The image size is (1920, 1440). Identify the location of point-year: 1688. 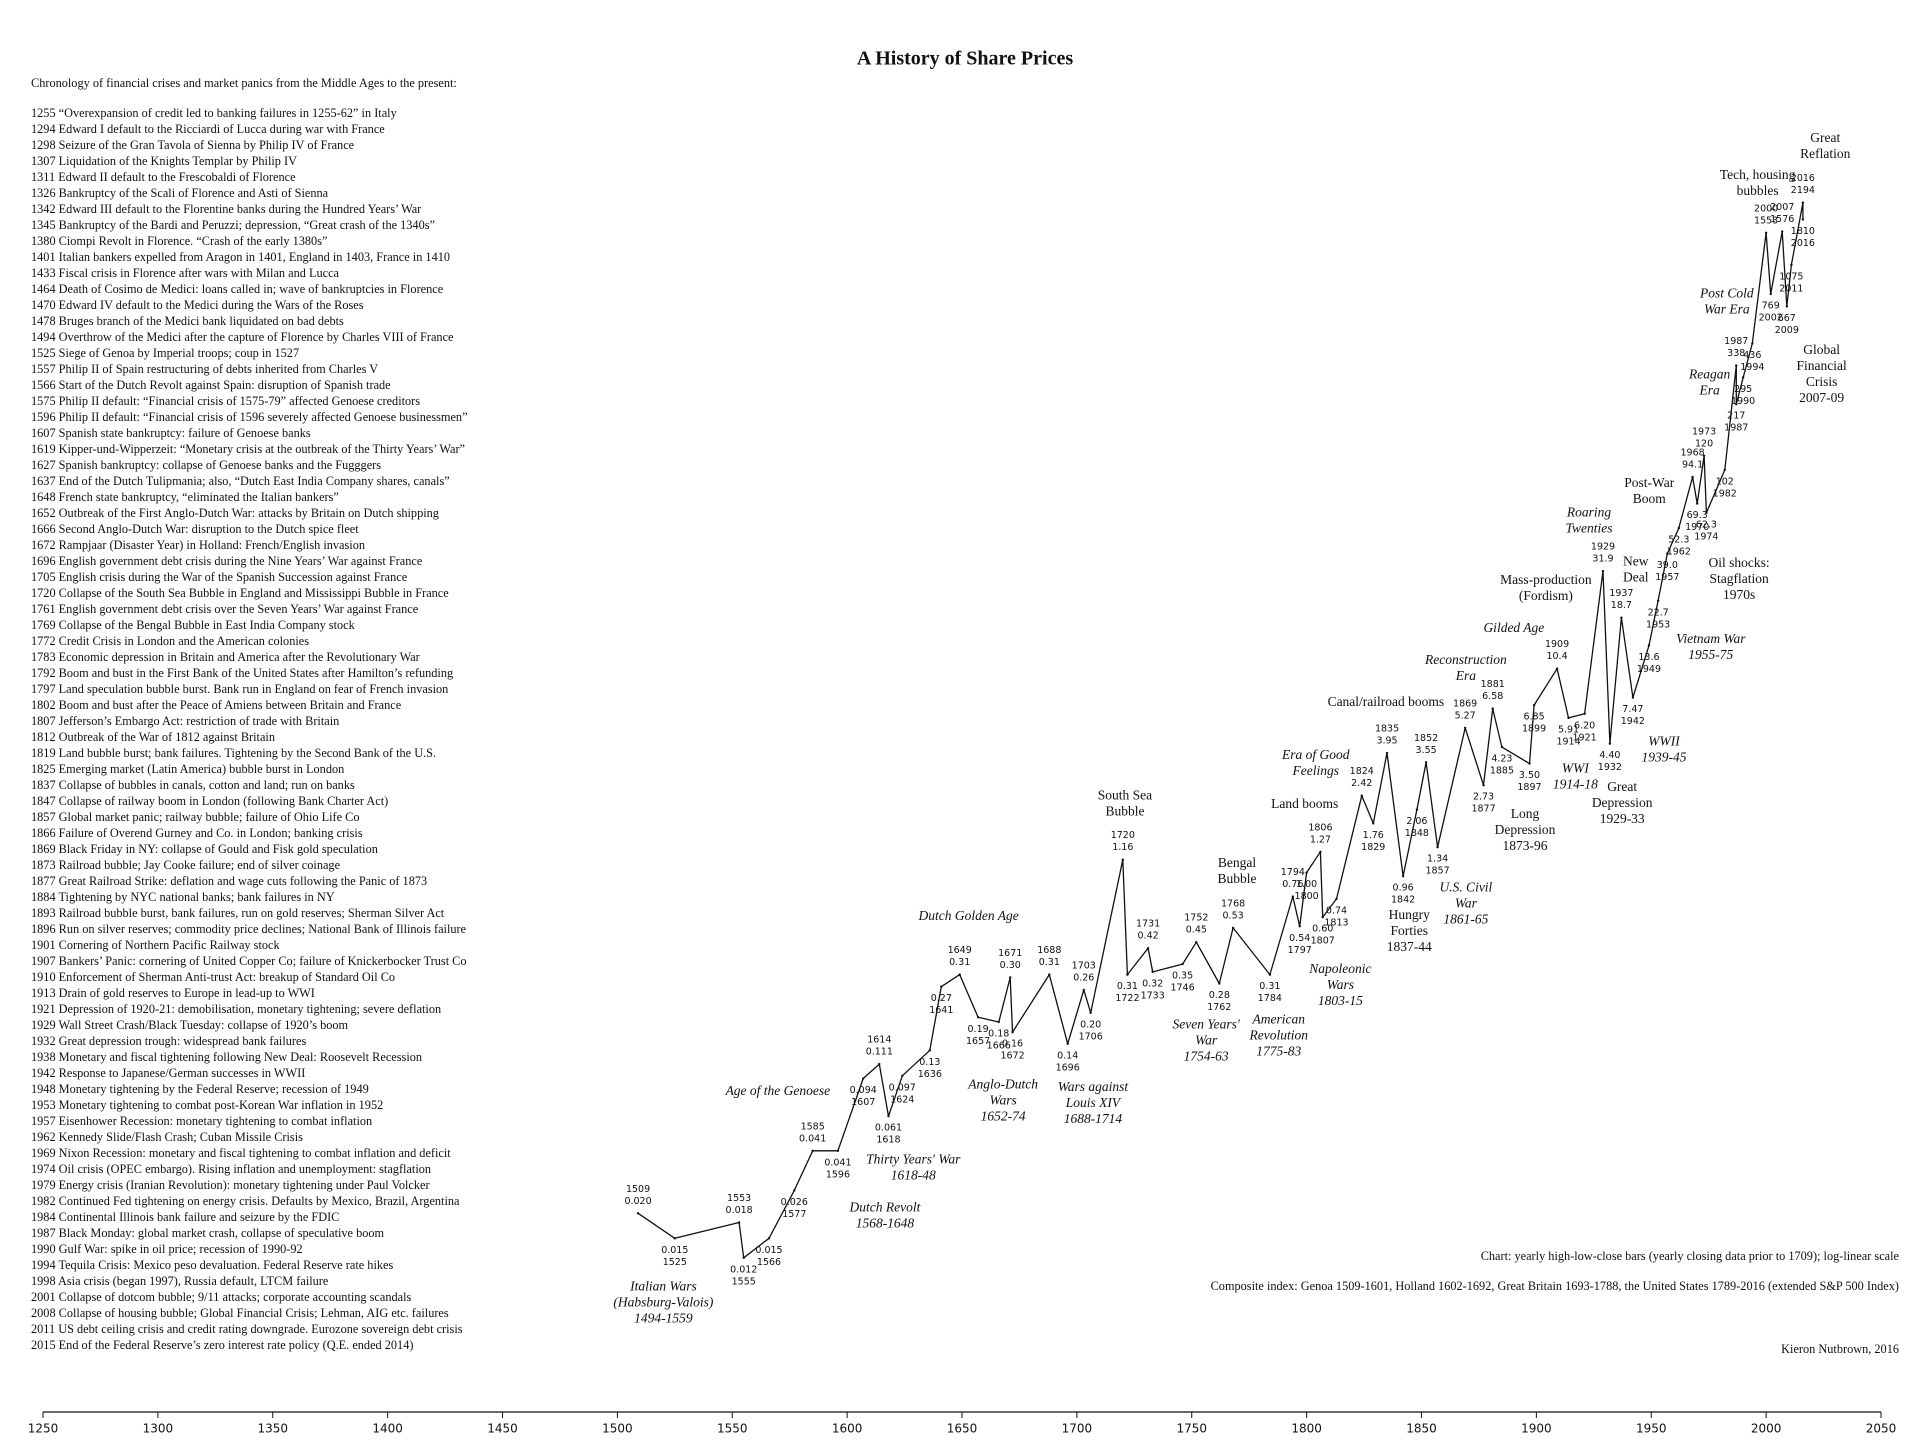
(1049, 950).